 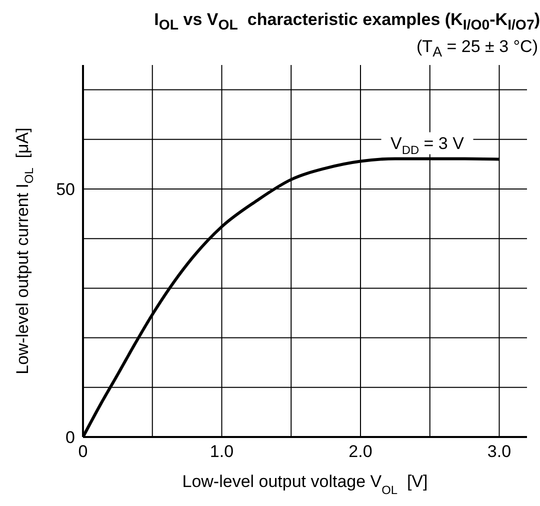 I want to click on annotation: V$_{DD}$ = 3 V, so click(x=427, y=146).